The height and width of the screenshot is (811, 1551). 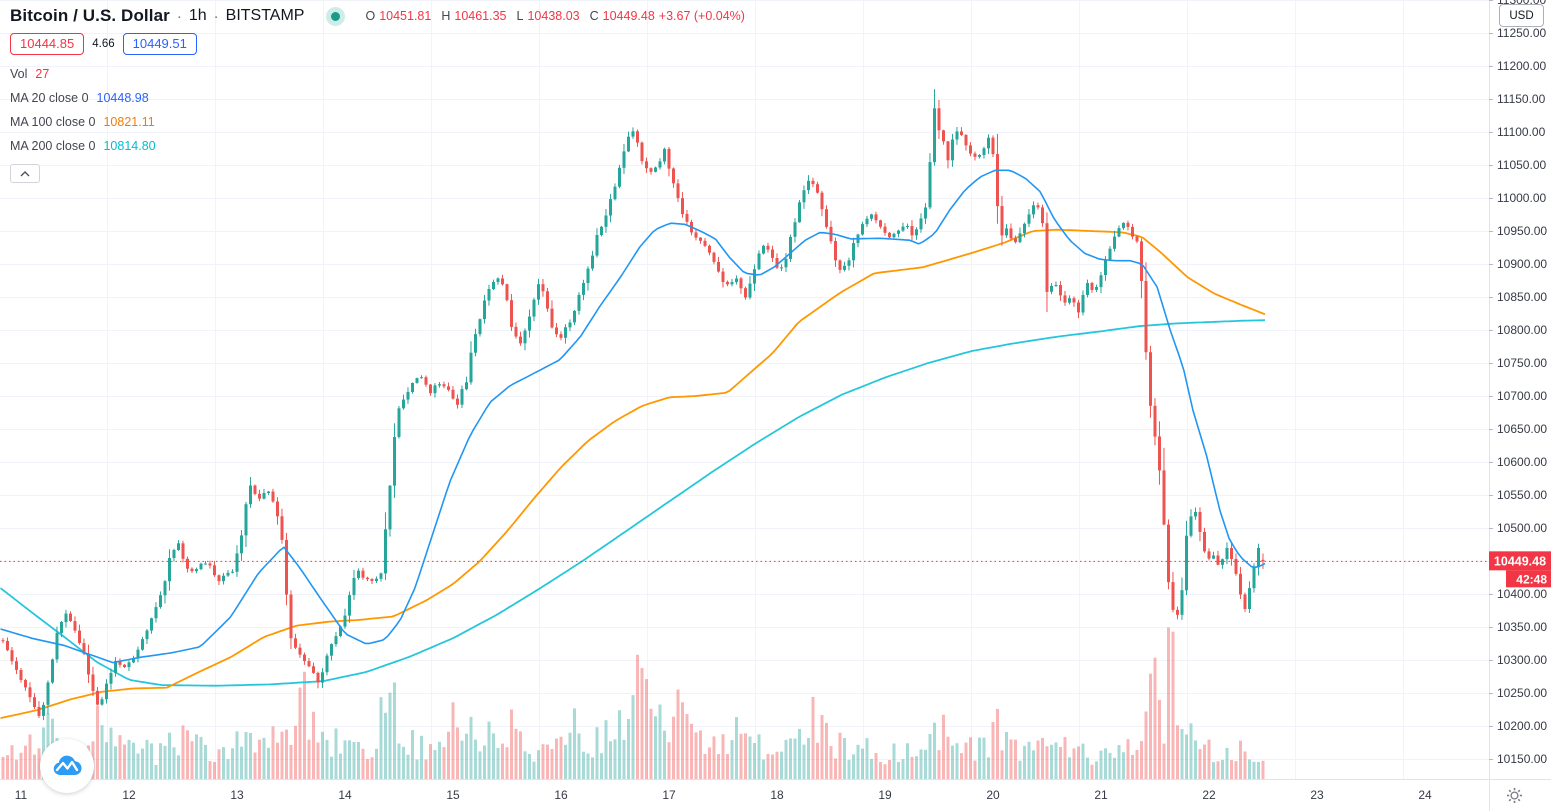 What do you see at coordinates (1522, 627) in the screenshot?
I see `svg-text: 10350.00` at bounding box center [1522, 627].